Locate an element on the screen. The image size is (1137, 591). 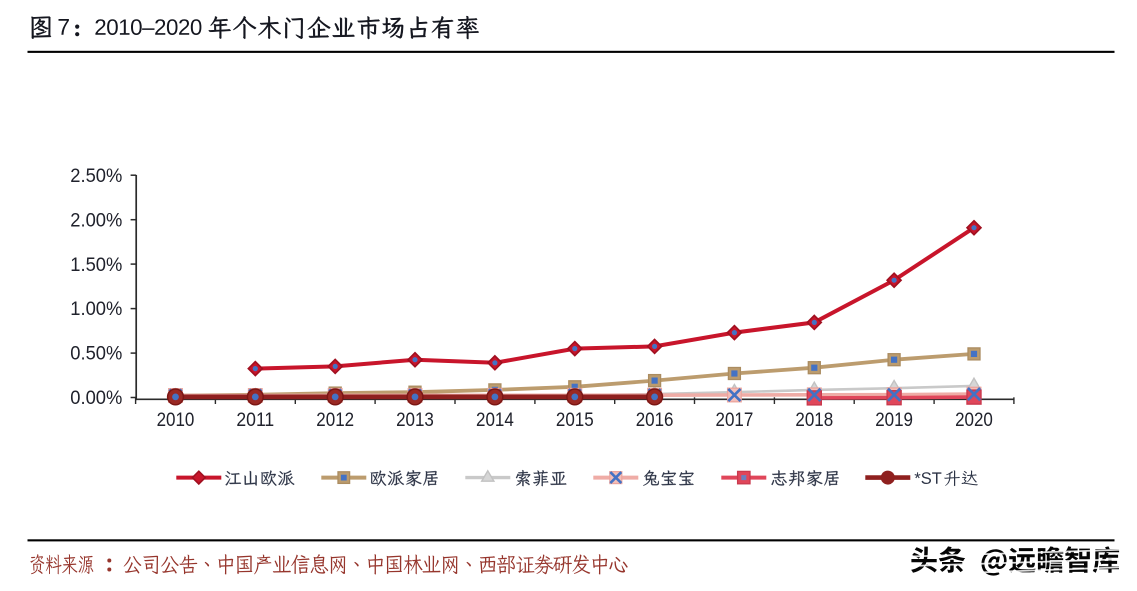
svg-text: 0.50% is located at coordinates (96, 354).